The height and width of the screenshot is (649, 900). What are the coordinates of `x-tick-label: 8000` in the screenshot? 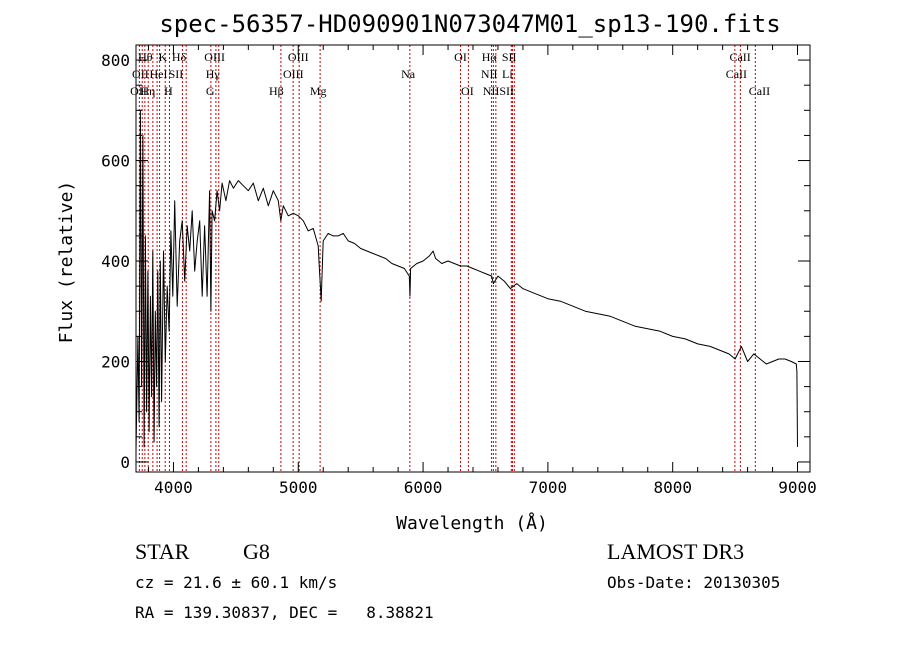 It's located at (672, 487).